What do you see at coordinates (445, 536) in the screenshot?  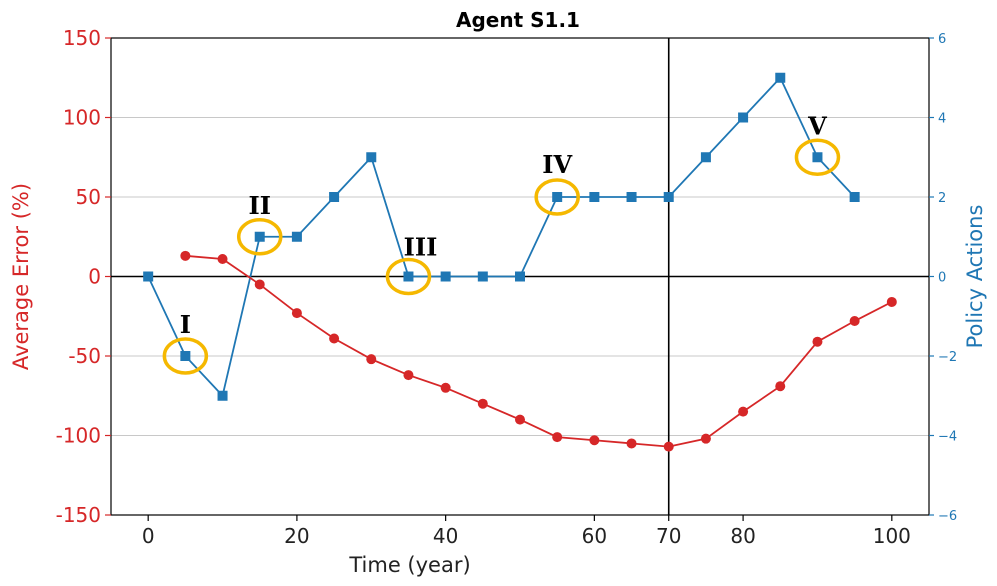 I see `x-tick-label: 40` at bounding box center [445, 536].